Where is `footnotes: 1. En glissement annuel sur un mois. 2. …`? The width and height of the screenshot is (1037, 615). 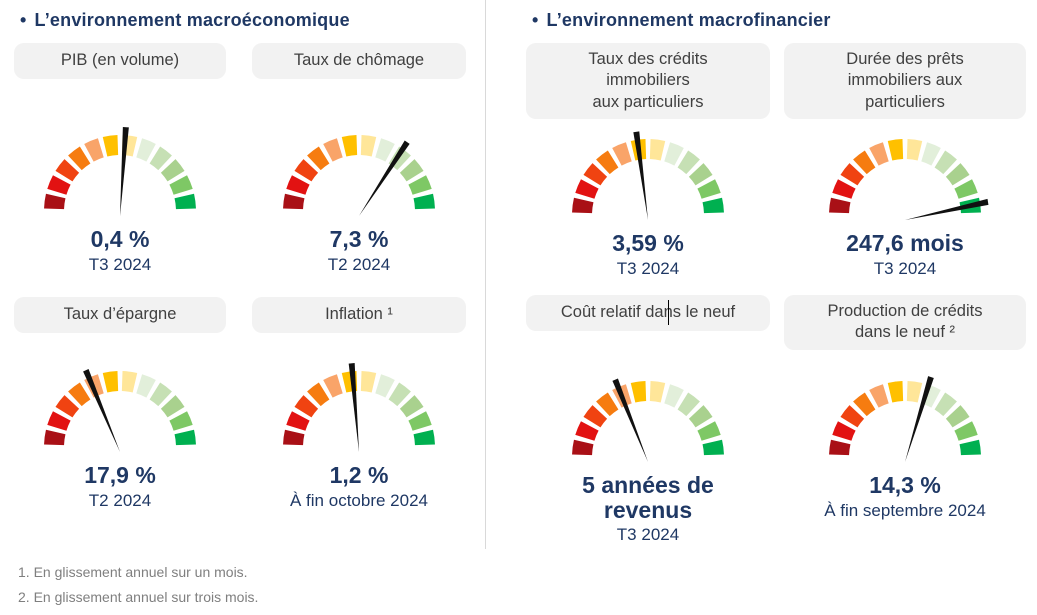 footnotes: 1. En glissement annuel sur un mois. 2. … is located at coordinates (518, 580).